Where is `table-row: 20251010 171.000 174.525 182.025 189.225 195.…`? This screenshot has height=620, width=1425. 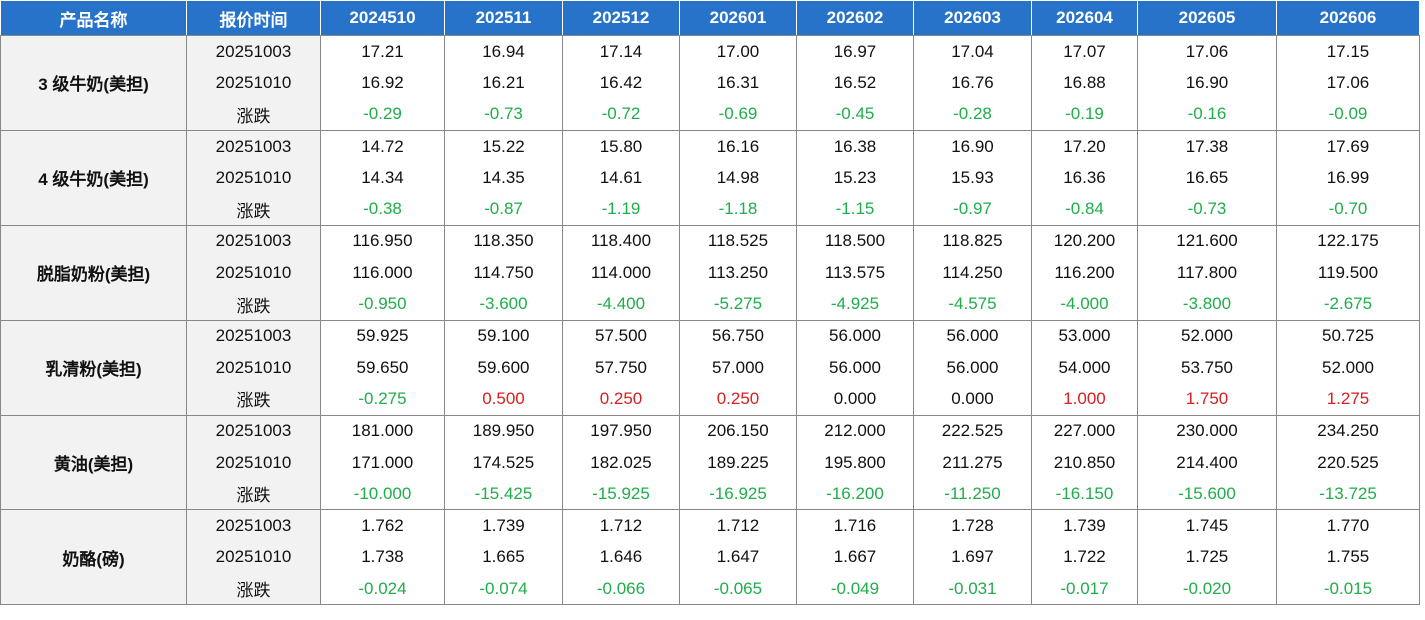
table-row: 20251010 171.000 174.525 182.025 189.225 195.… is located at coordinates (710, 462).